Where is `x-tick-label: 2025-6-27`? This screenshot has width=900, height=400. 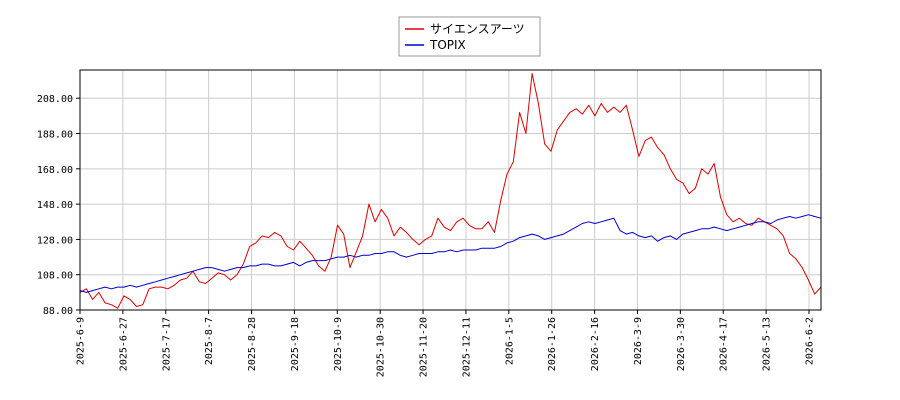 x-tick-label: 2025-6-27 is located at coordinates (123, 344).